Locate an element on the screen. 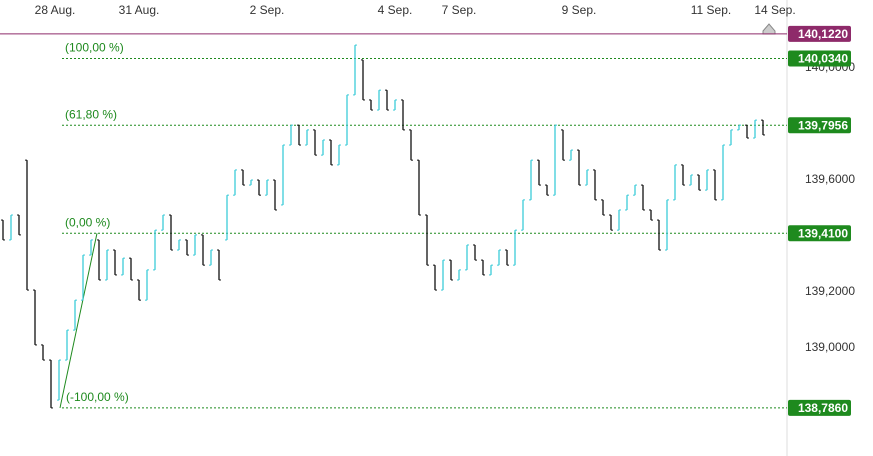 Image resolution: width=873 pixels, height=456 pixels. level-price-label: 138,7860 is located at coordinates (823, 408).